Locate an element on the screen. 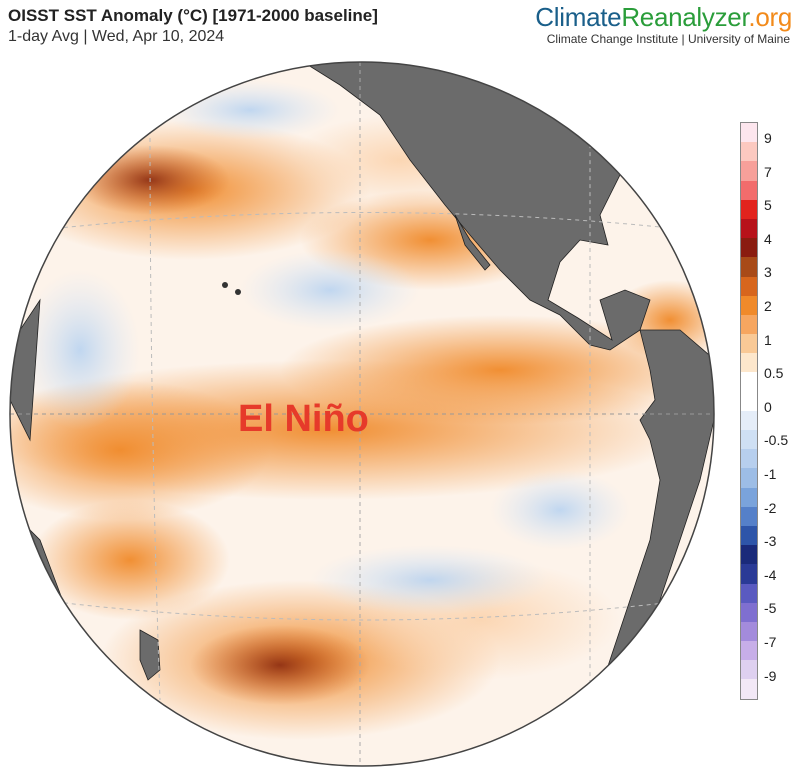  map-subtitle: 1-day Avg | Wed, Apr 10, 2024 is located at coordinates (116, 36).